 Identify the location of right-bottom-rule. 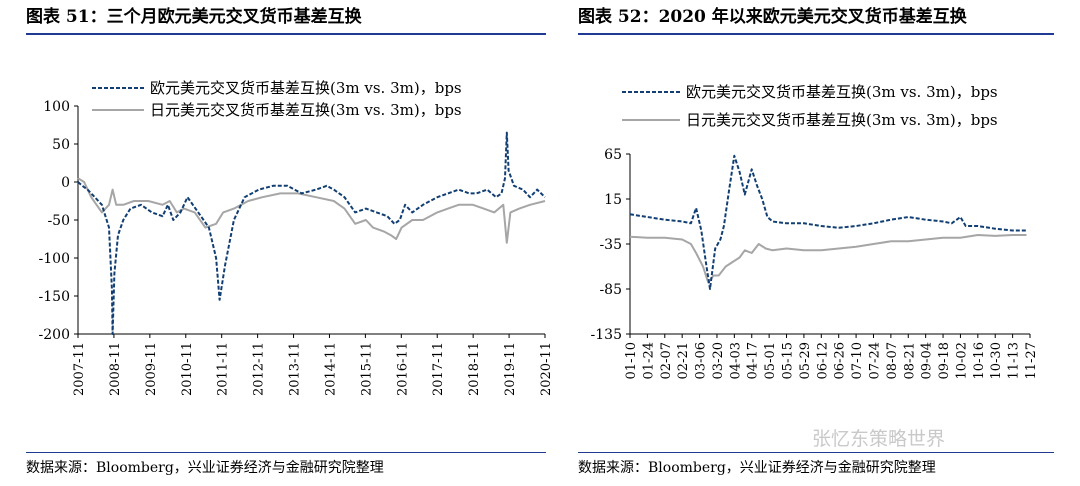
(816, 452).